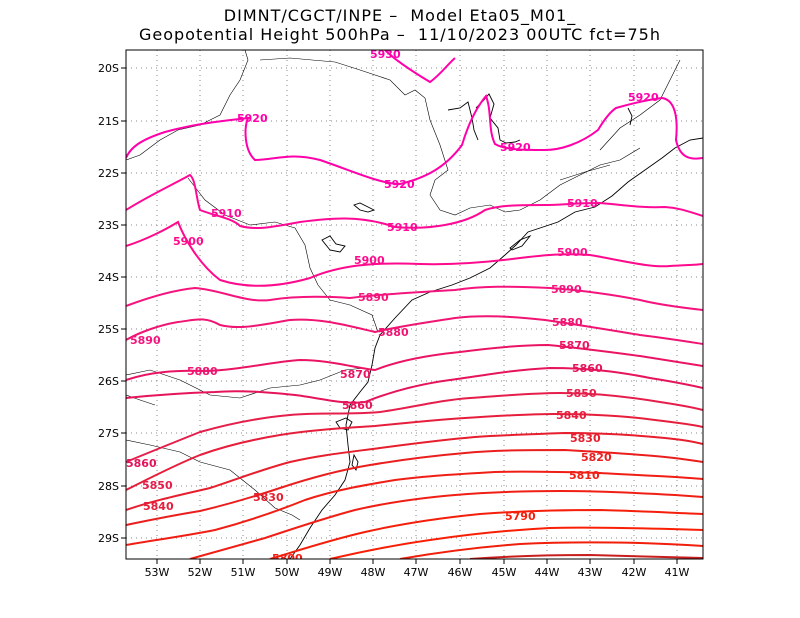 The width and height of the screenshot is (800, 618). I want to click on map-title-line-1: DIMNT/CGCT/INPE – Model Eta05_M01_, so click(400, 15).